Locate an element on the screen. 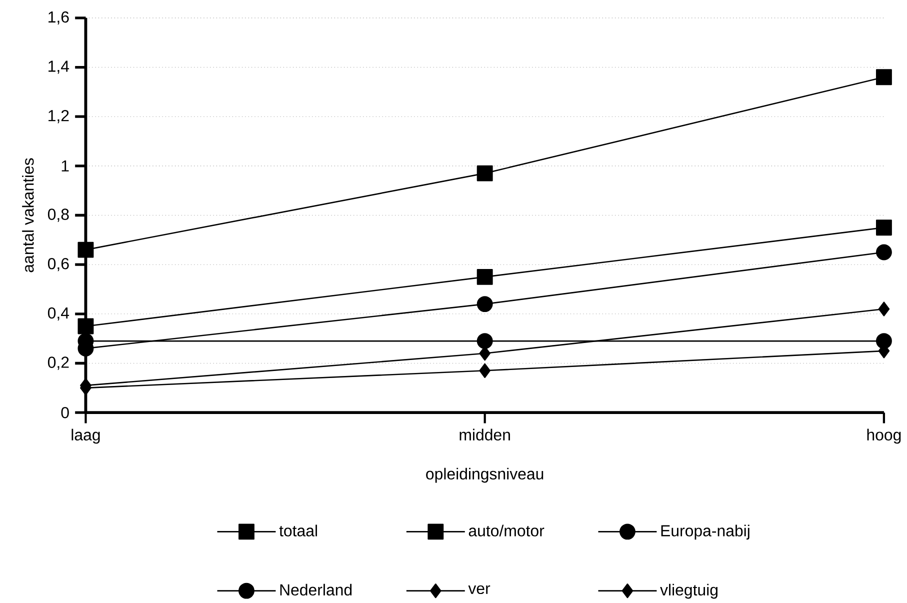  legend-label: totaal is located at coordinates (298, 530).